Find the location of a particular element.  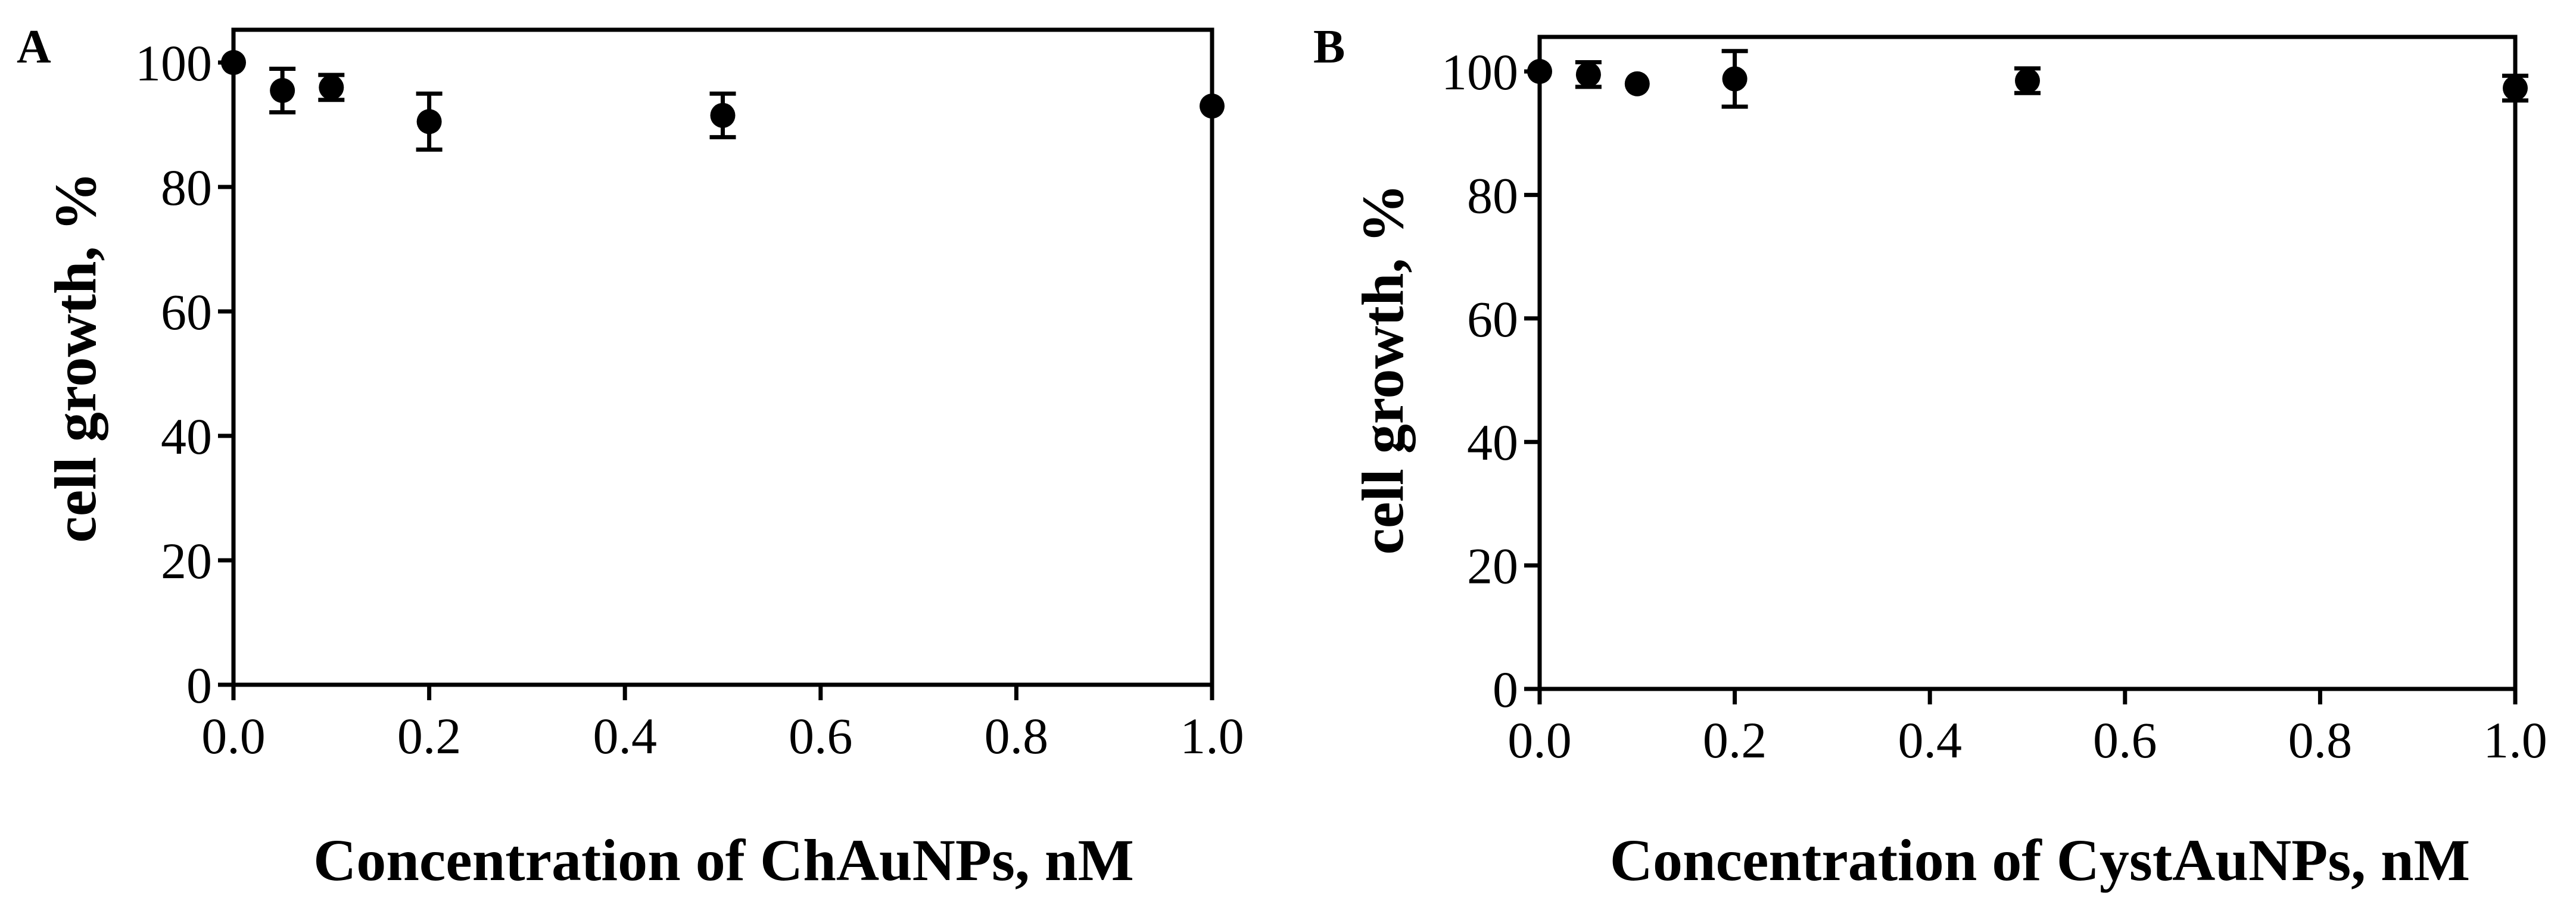

panel-b-x-tick-label: 1.0 is located at coordinates (2515, 740).